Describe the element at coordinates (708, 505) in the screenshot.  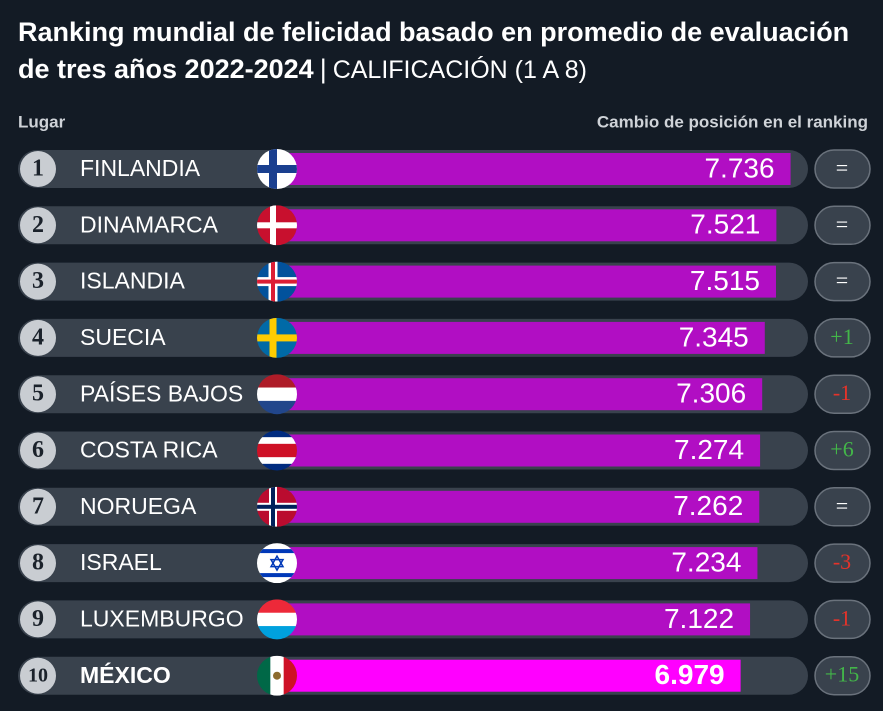
I see `value-label: 7.262` at that location.